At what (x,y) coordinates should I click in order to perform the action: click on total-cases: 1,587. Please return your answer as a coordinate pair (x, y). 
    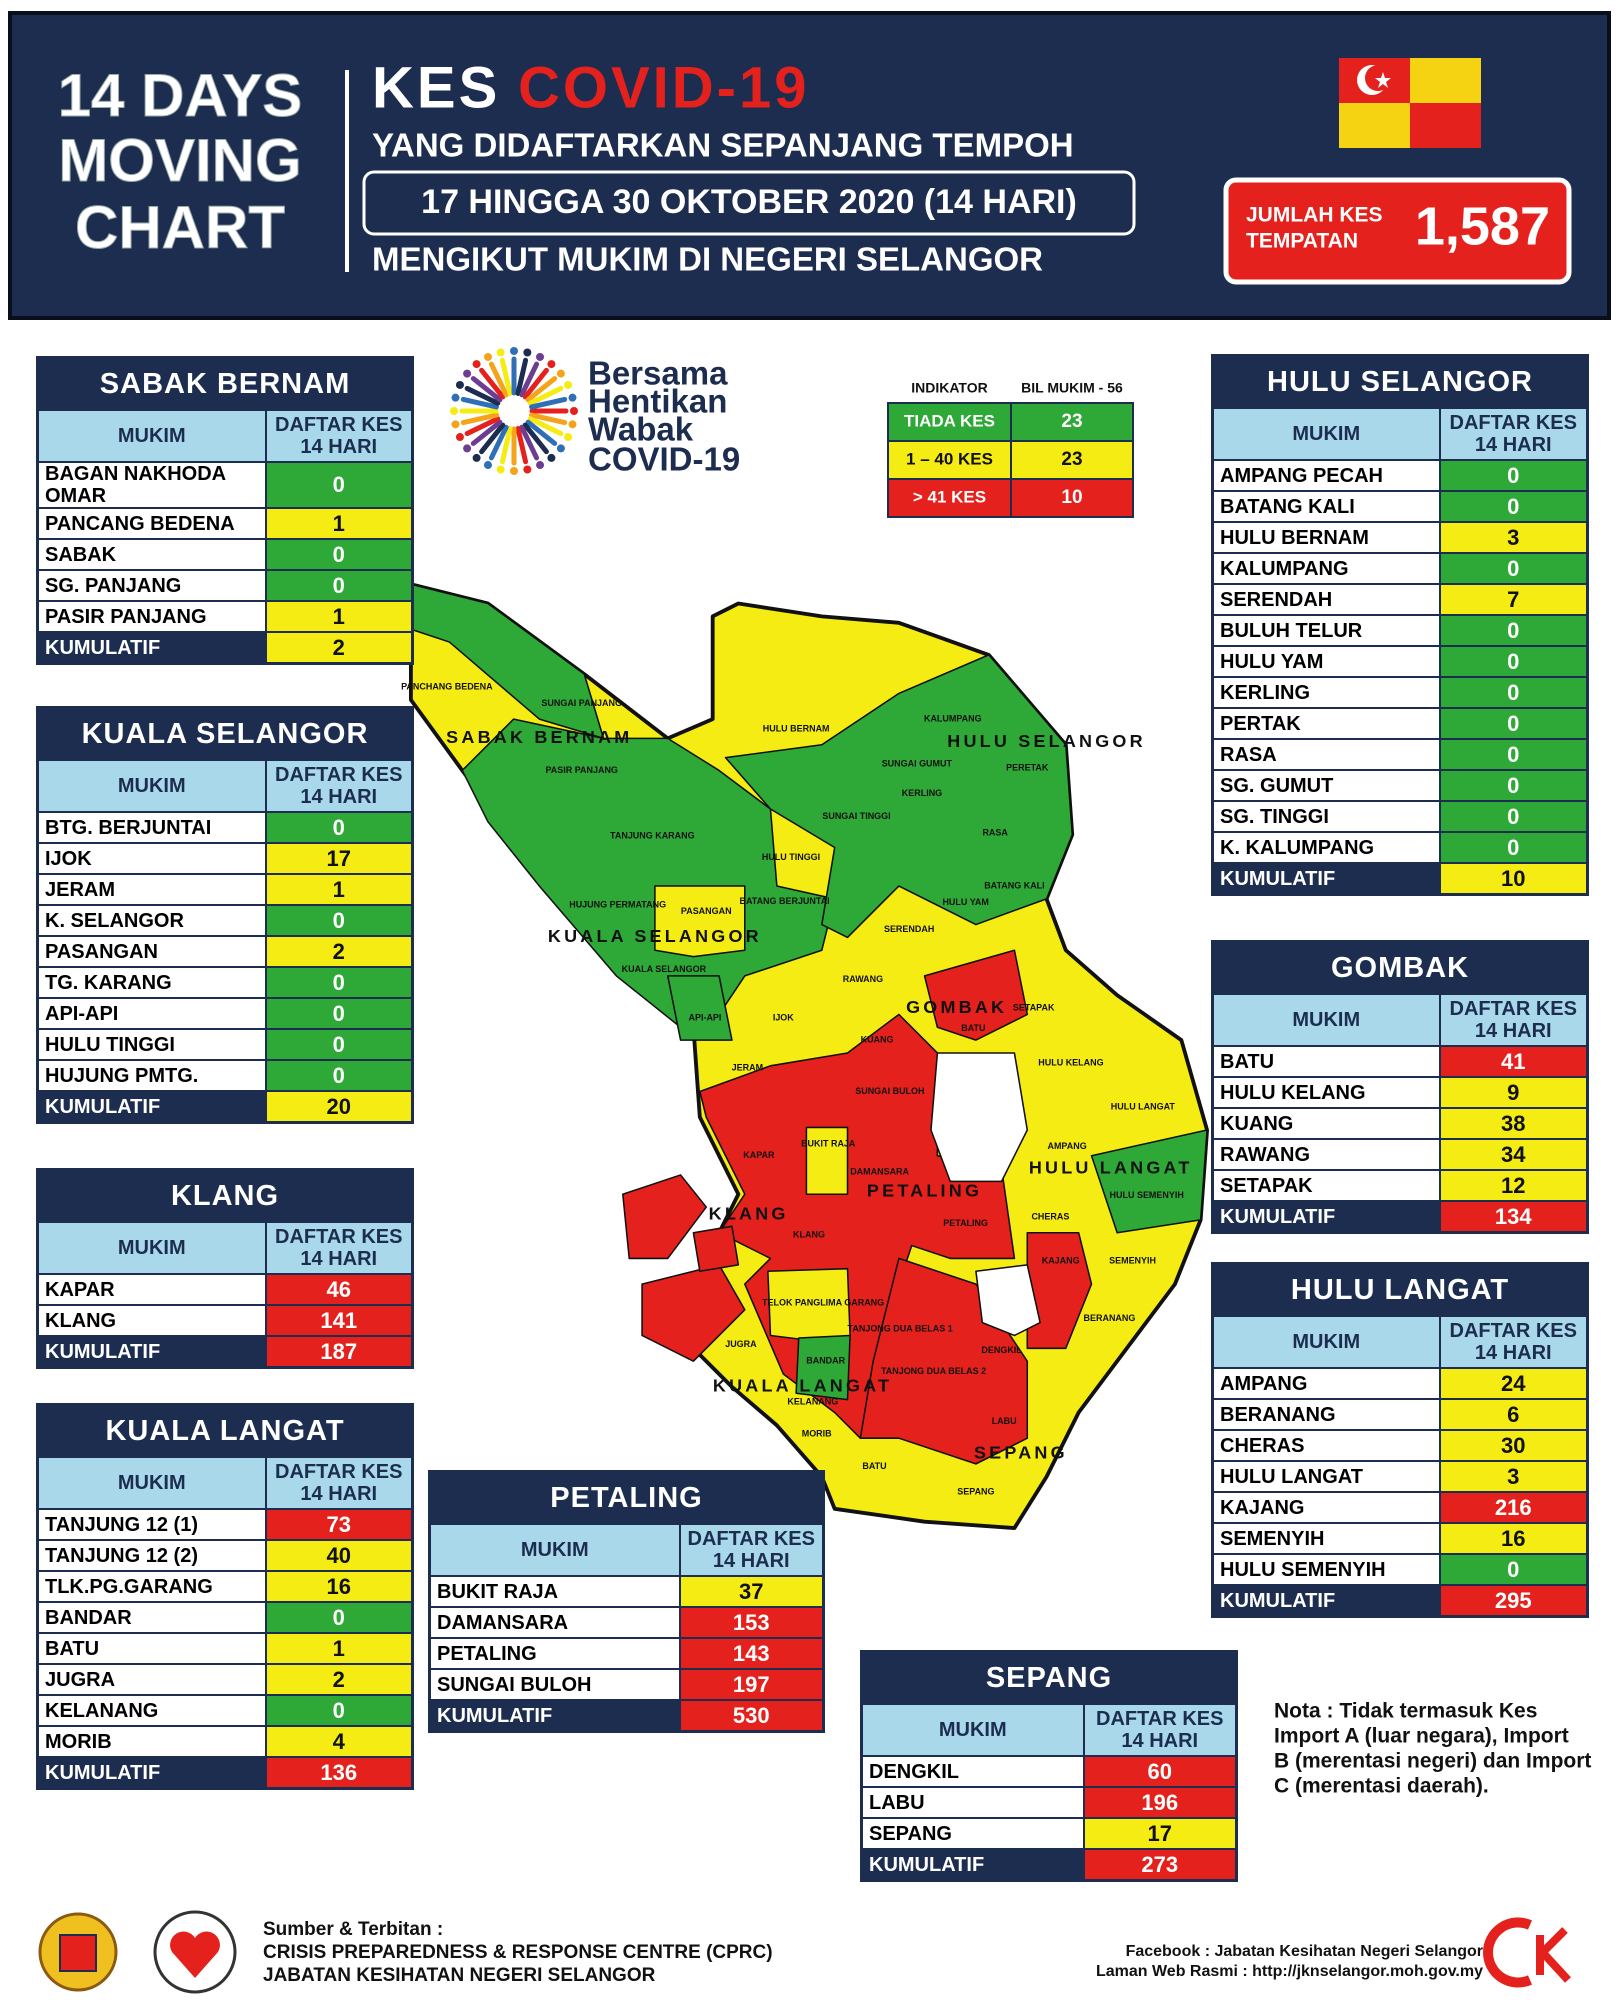
    Looking at the image, I should click on (1482, 226).